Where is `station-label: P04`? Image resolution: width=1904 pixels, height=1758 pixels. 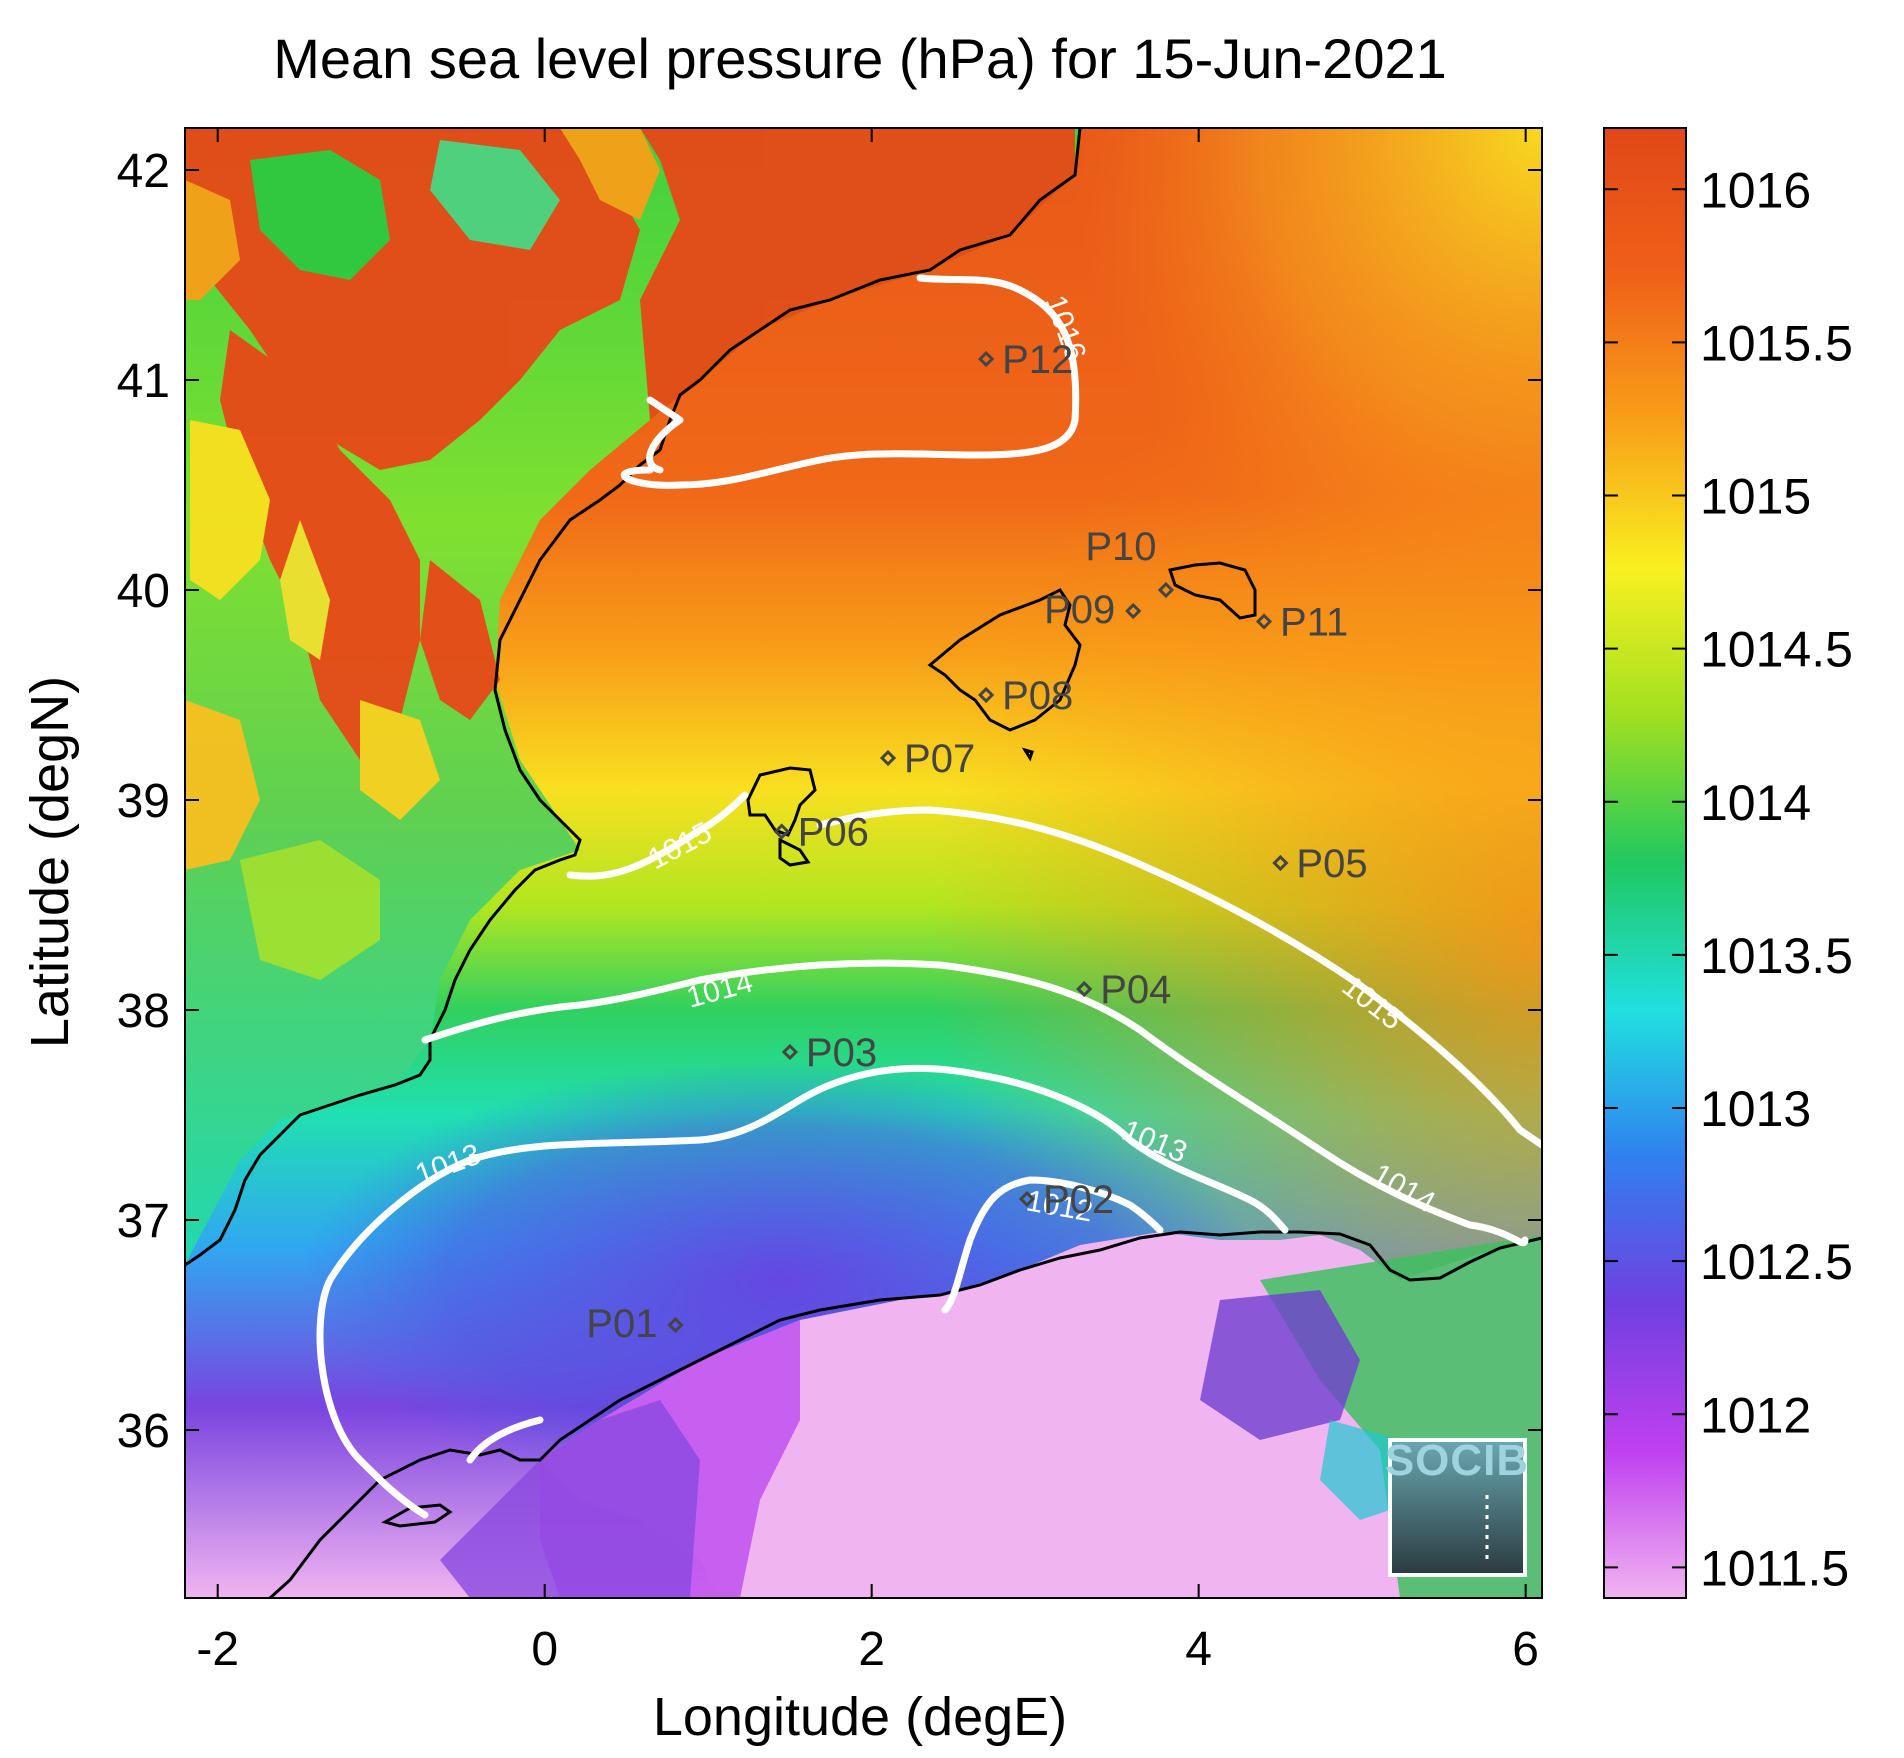
station-label: P04 is located at coordinates (1135, 990).